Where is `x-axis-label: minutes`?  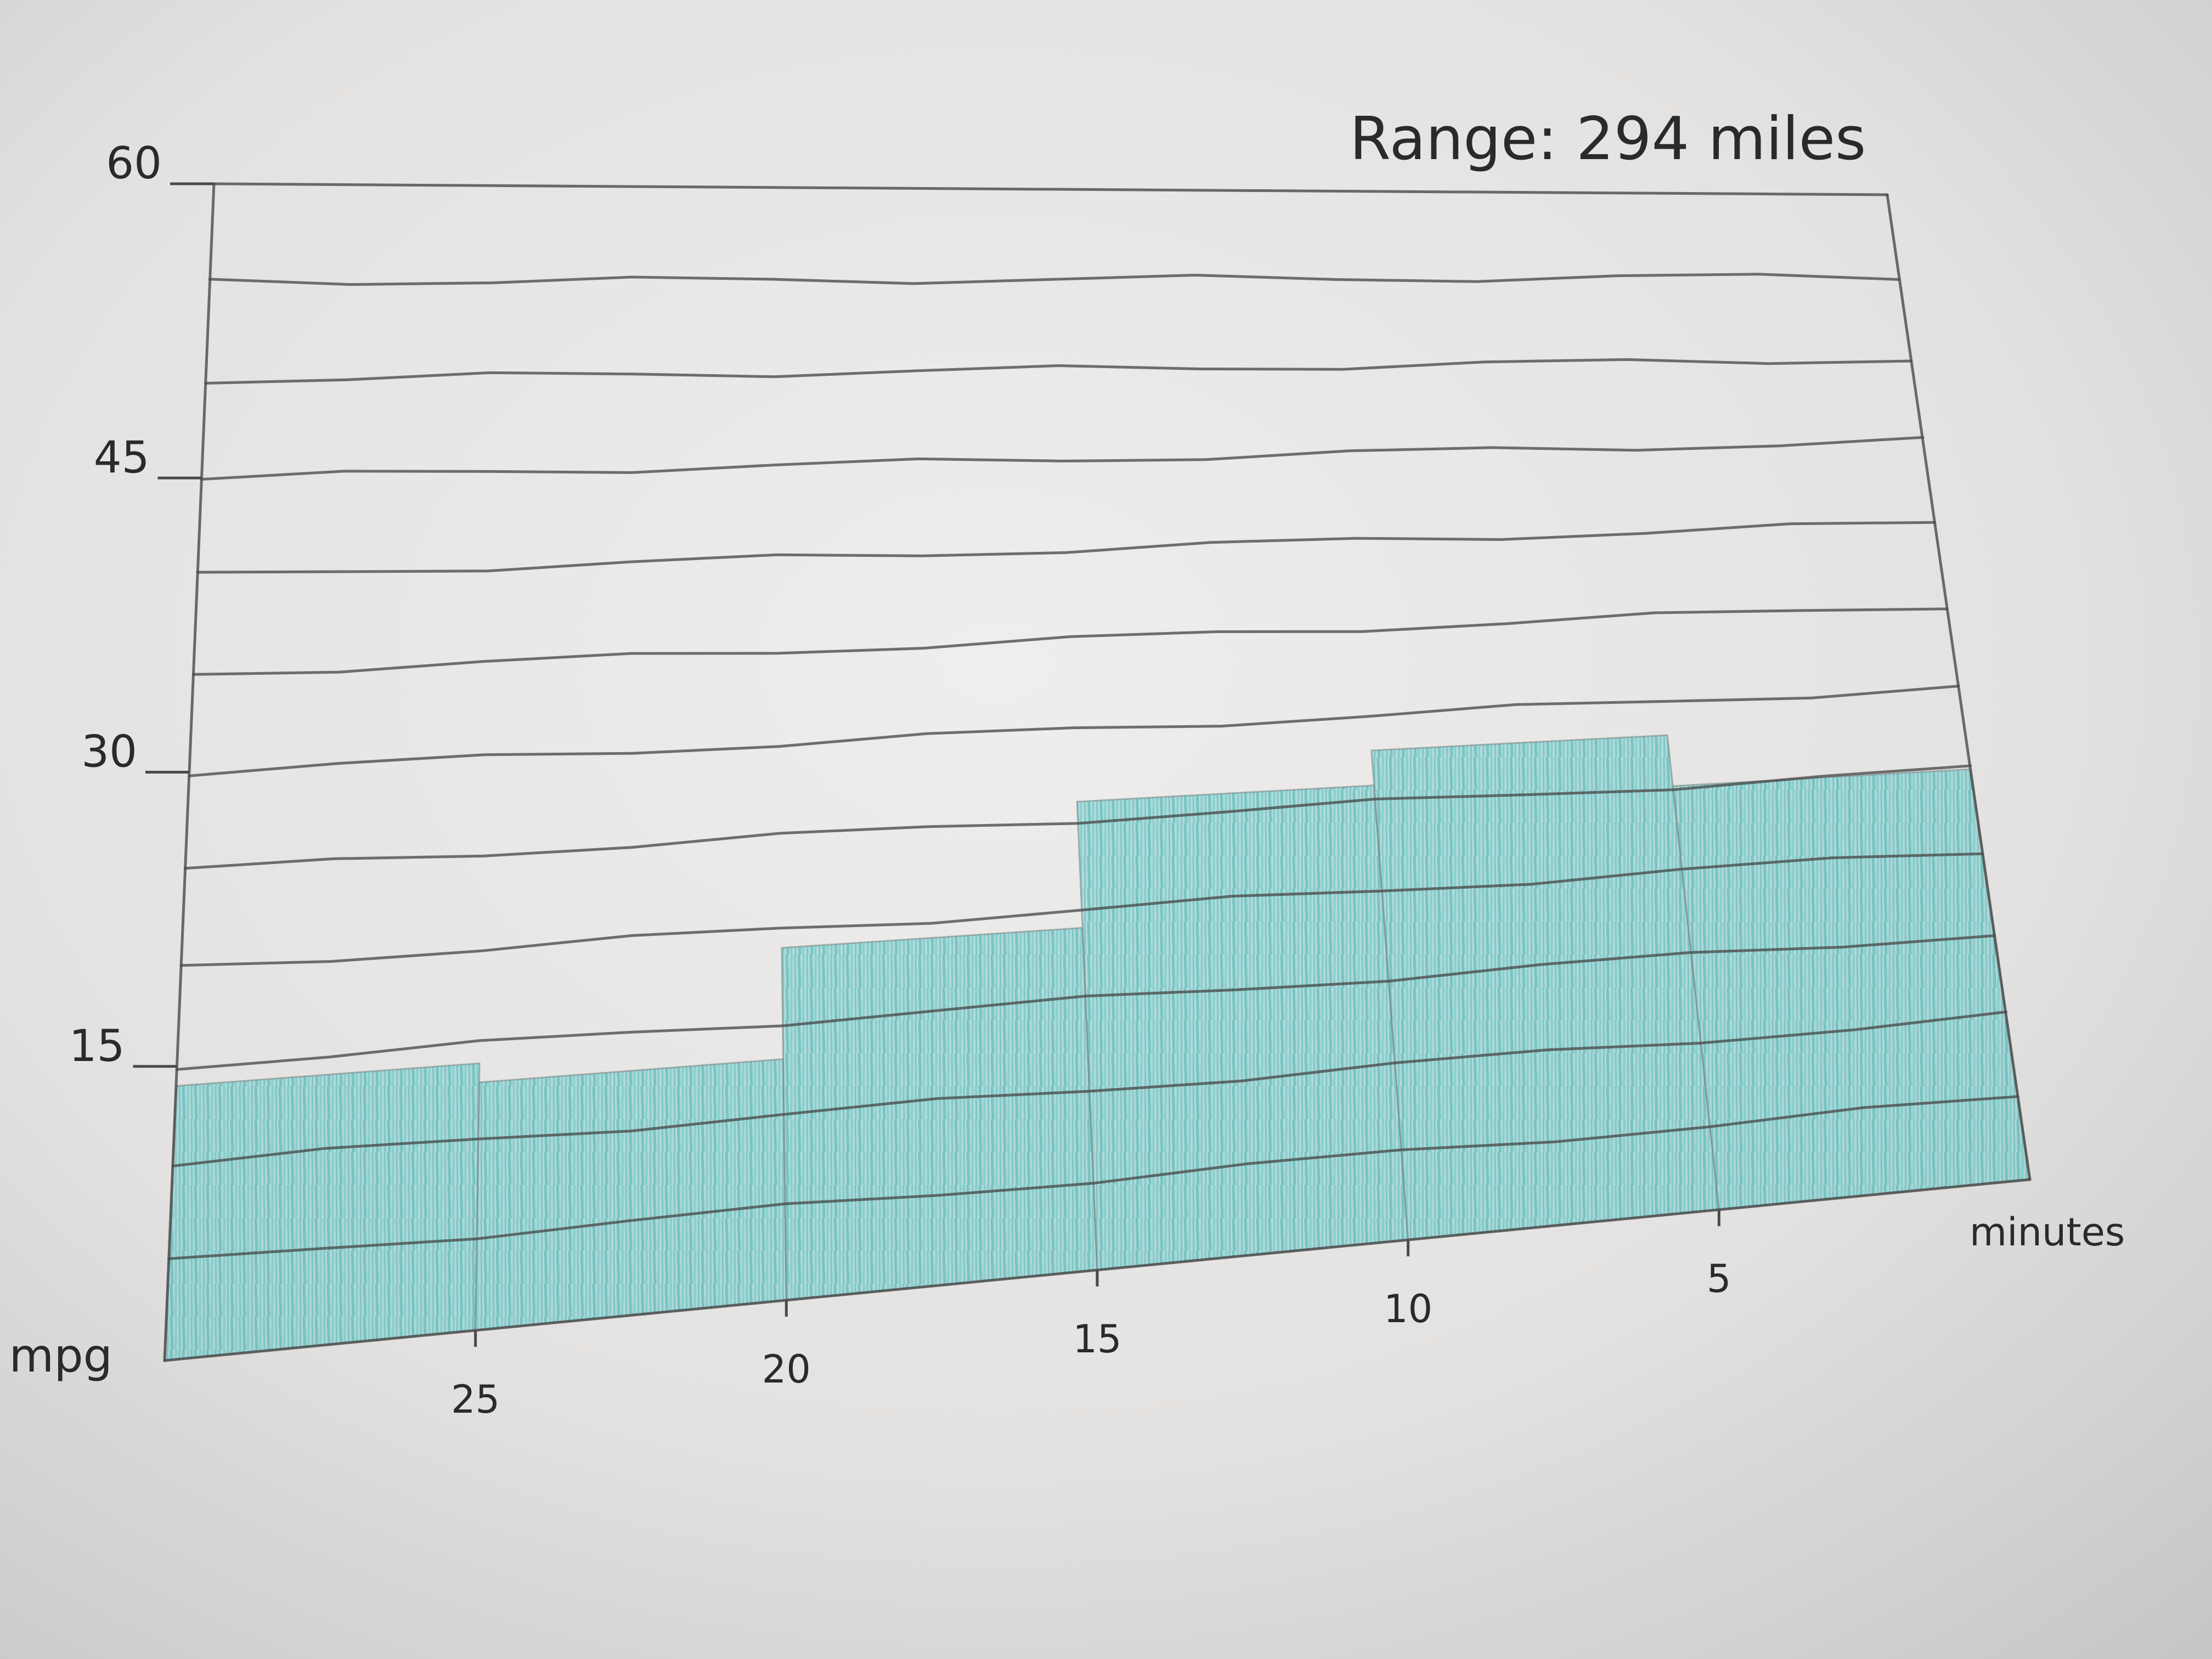 x-axis-label: minutes is located at coordinates (2047, 1232).